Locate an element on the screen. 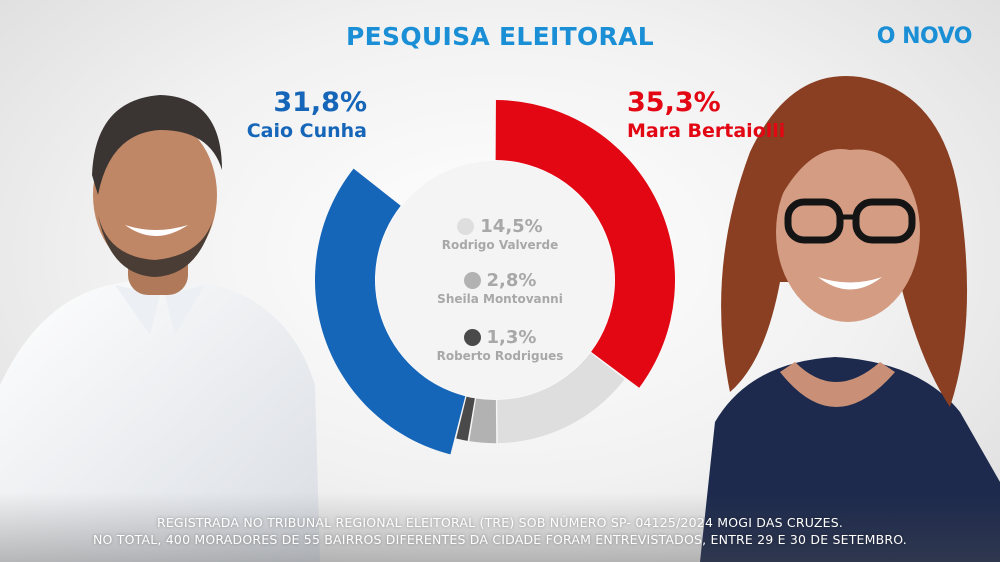 The width and height of the screenshot is (1000, 562). legend-item-rodrigo: 14,5% Rodrigo Valverde is located at coordinates (500, 234).